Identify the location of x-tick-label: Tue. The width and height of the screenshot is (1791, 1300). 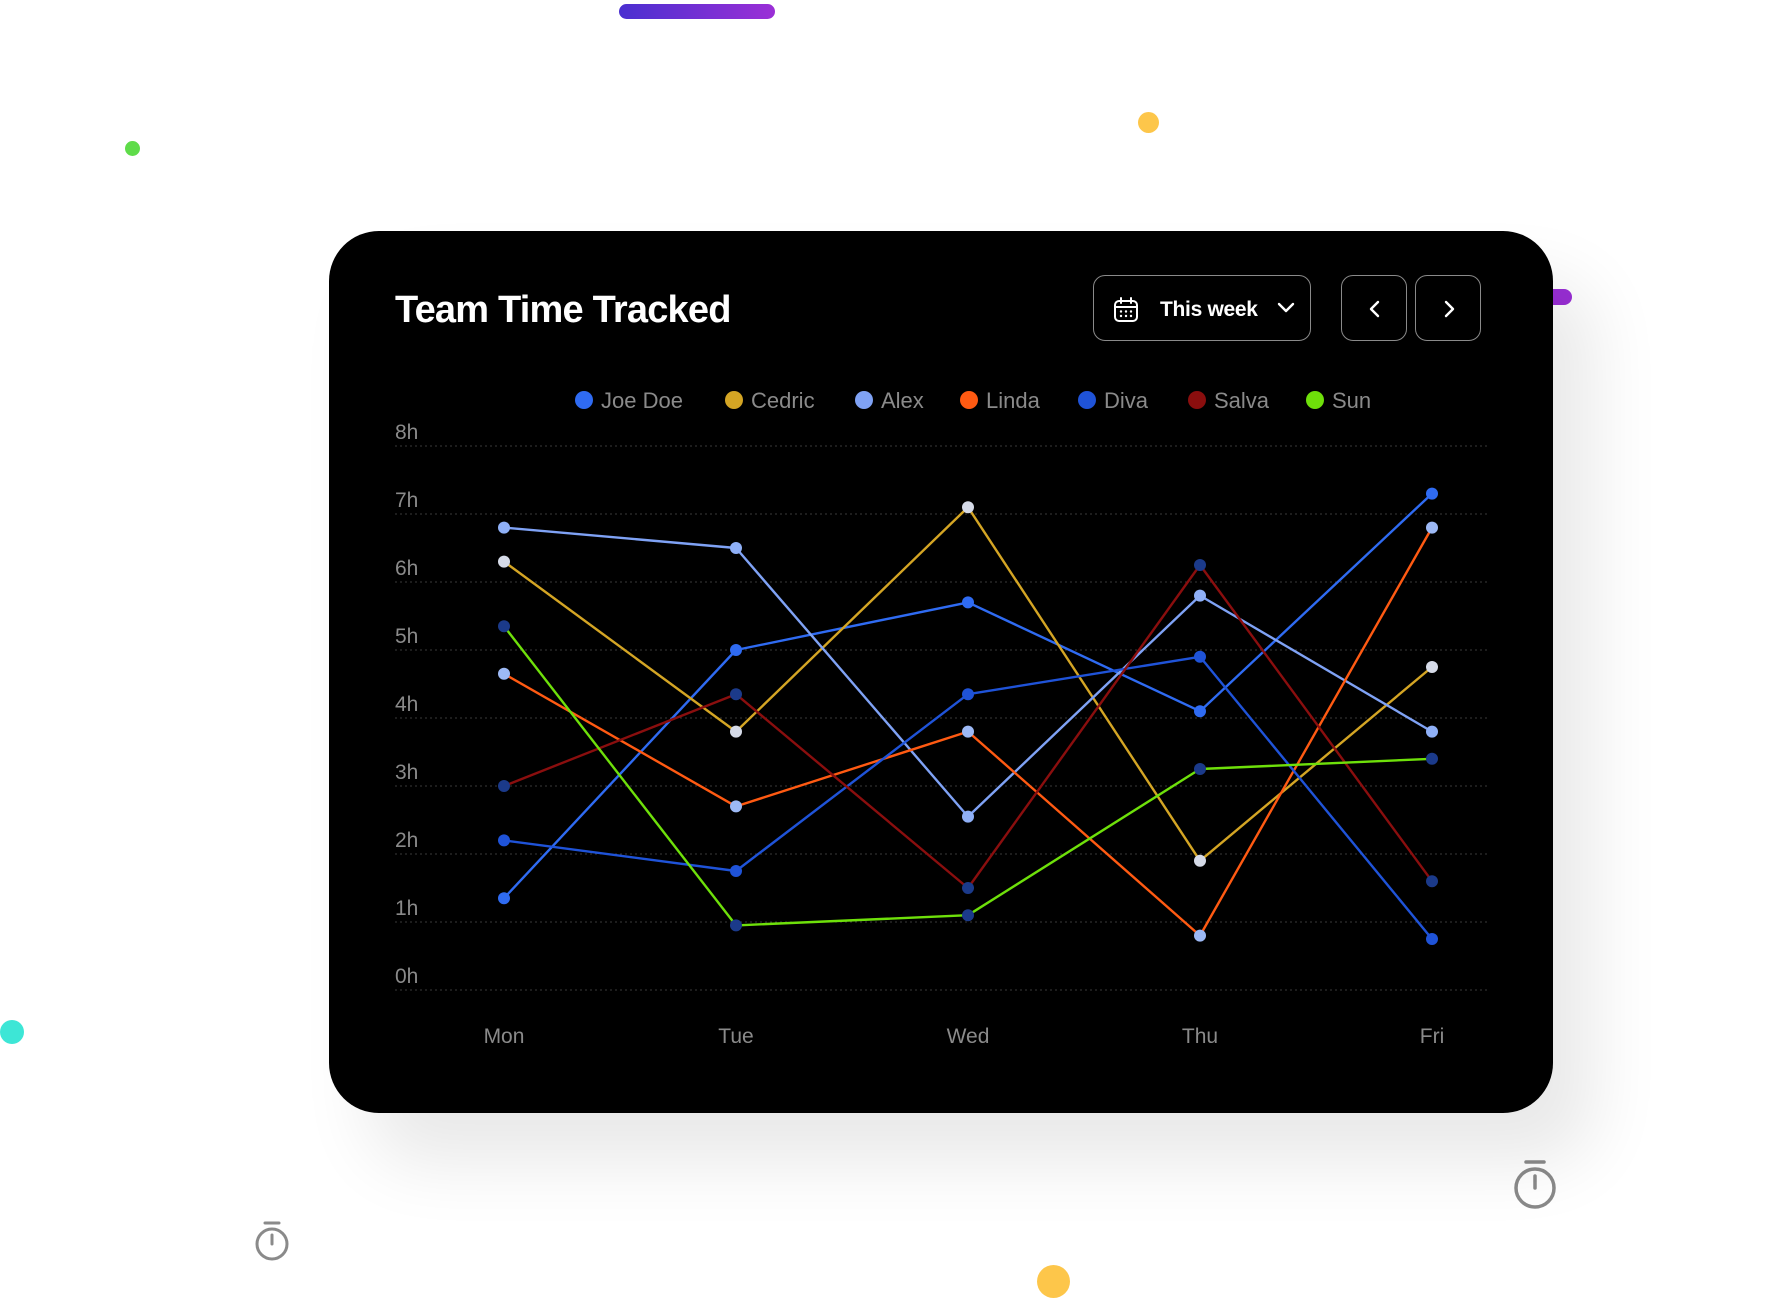
(735, 1036).